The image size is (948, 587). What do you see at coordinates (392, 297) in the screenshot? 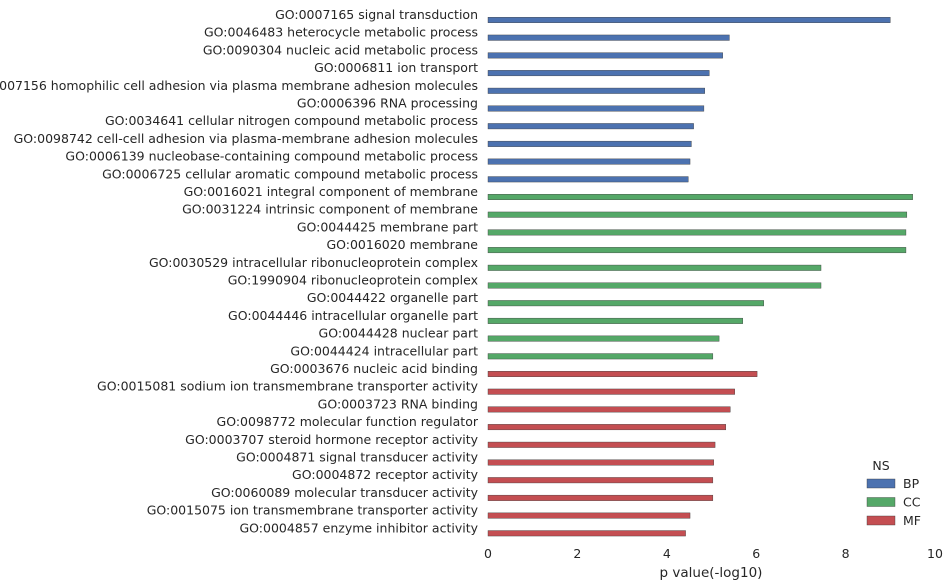
I see `category-label: GO:0044422 organelle part` at bounding box center [392, 297].